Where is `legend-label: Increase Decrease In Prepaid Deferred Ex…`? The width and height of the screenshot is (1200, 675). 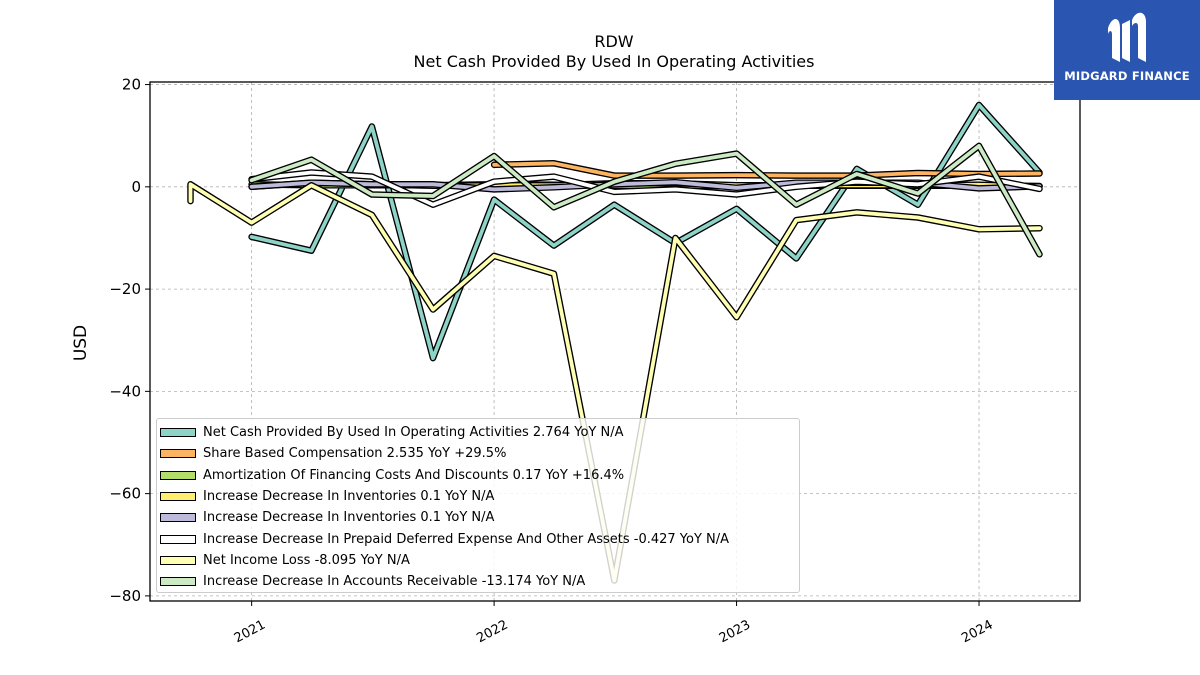 legend-label: Increase Decrease In Prepaid Deferred Ex… is located at coordinates (466, 539).